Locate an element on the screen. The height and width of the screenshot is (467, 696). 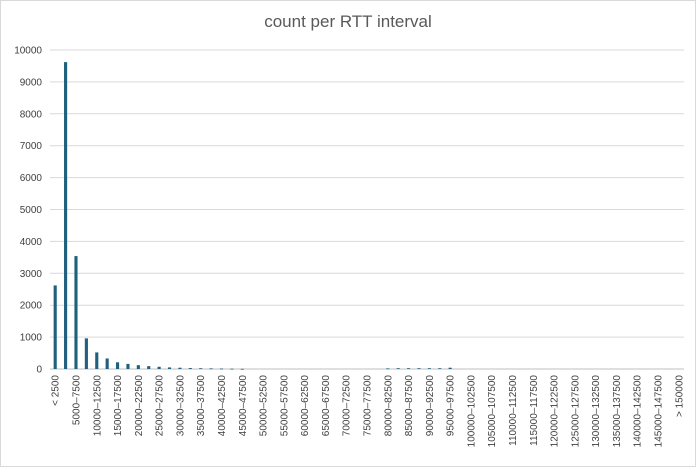
x-tick-label: 20000–22500 is located at coordinates (139, 406).